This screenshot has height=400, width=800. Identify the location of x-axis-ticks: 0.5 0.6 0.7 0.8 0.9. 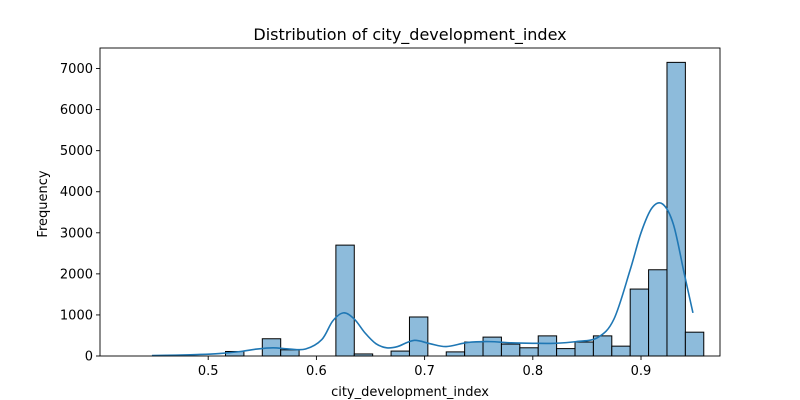
(424, 367).